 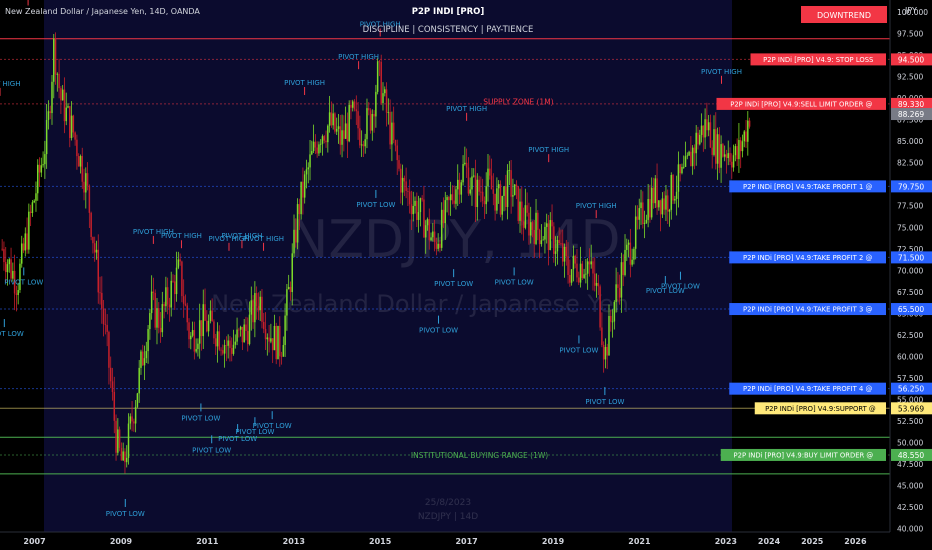 I want to click on x-tick-label: 2011, so click(x=207, y=541).